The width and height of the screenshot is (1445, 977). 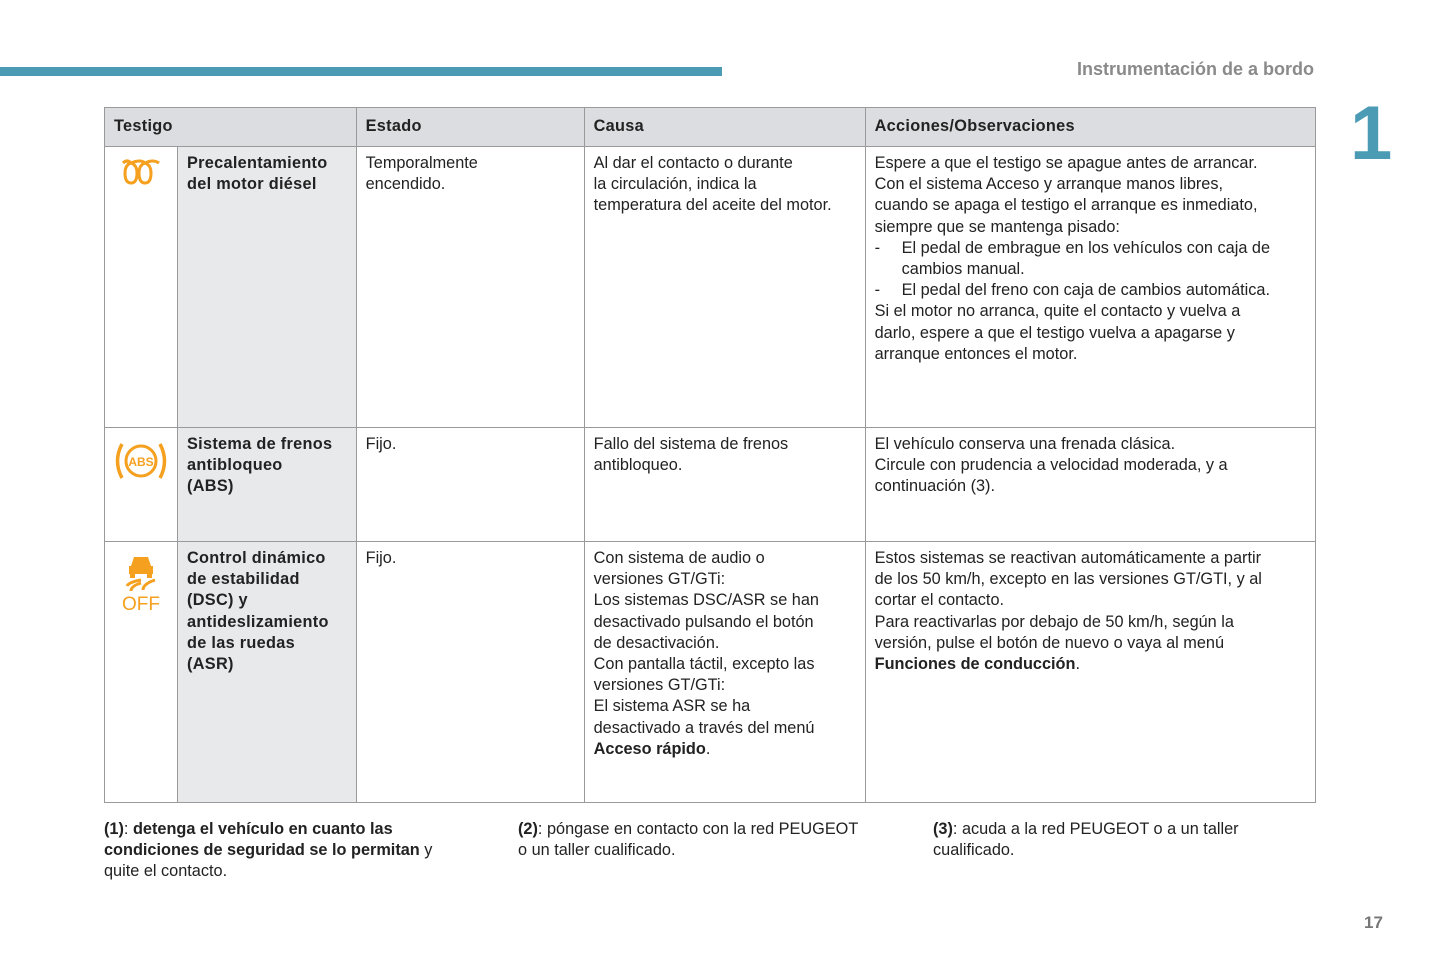 I want to click on bold-text: detenga el vehículo en cuanto las, so click(x=262, y=829).